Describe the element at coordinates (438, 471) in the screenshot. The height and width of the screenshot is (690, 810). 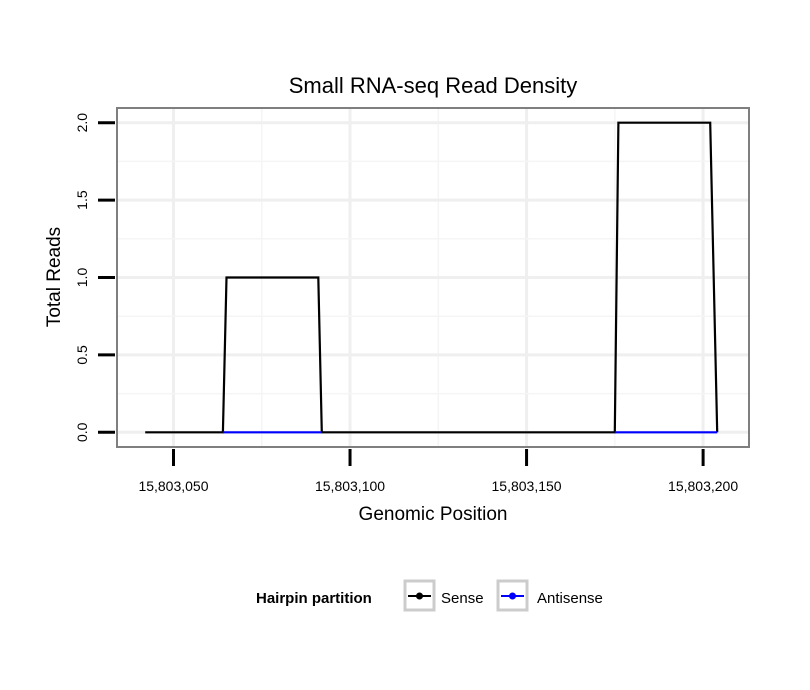
I see `x-axis: 15,803,050 15,803,100 15,803,150 15,803,200` at that location.